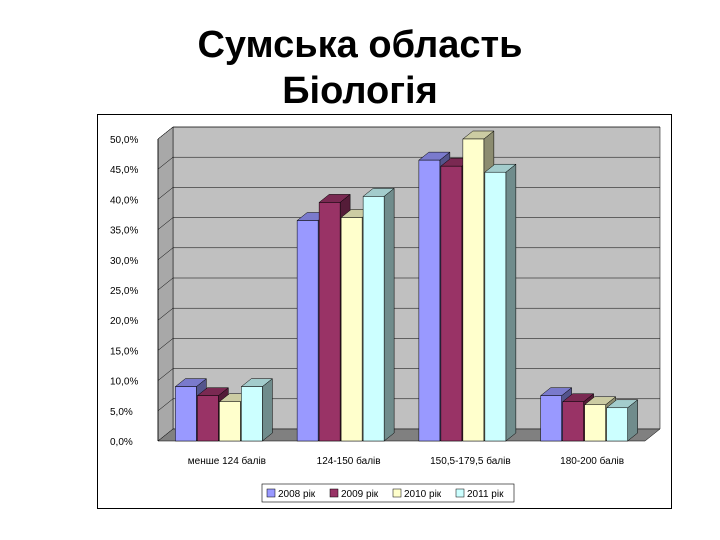 The width and height of the screenshot is (720, 540). What do you see at coordinates (124, 200) in the screenshot?
I see `y-tick-label: 40,0%` at bounding box center [124, 200].